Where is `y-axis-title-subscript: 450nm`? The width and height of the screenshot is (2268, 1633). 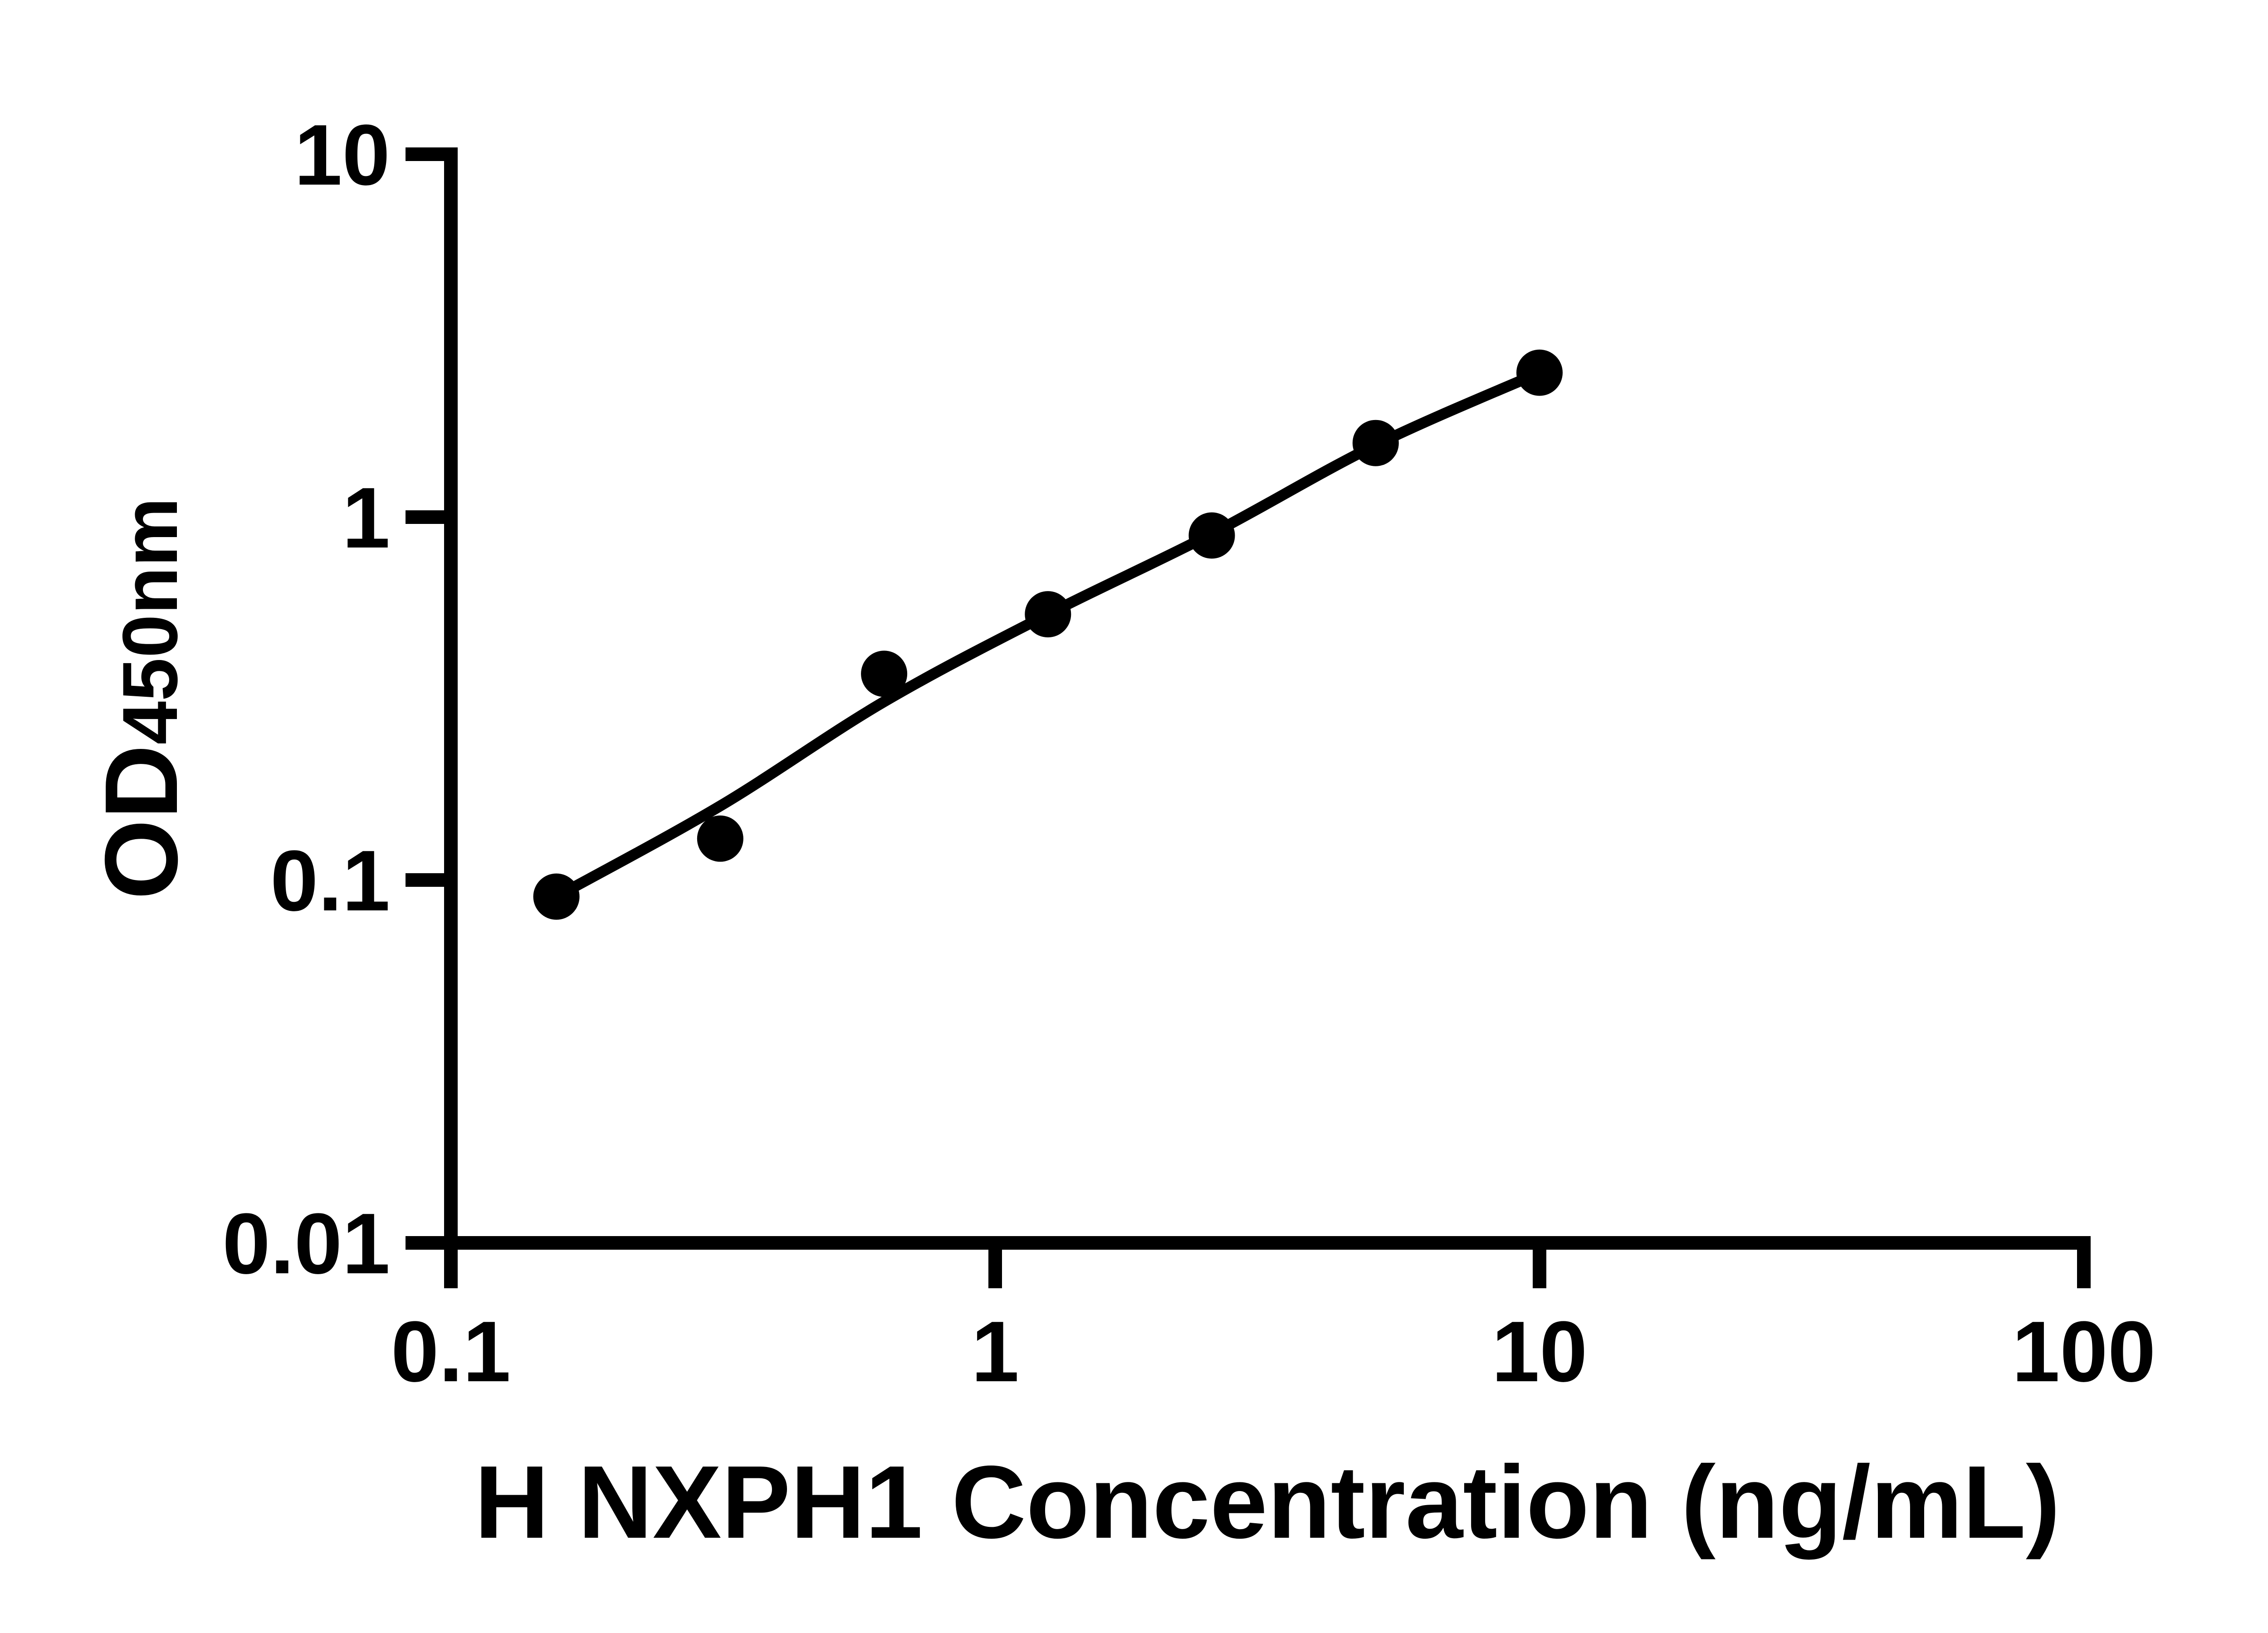 y-axis-title-subscript: 450nm is located at coordinates (150, 621).